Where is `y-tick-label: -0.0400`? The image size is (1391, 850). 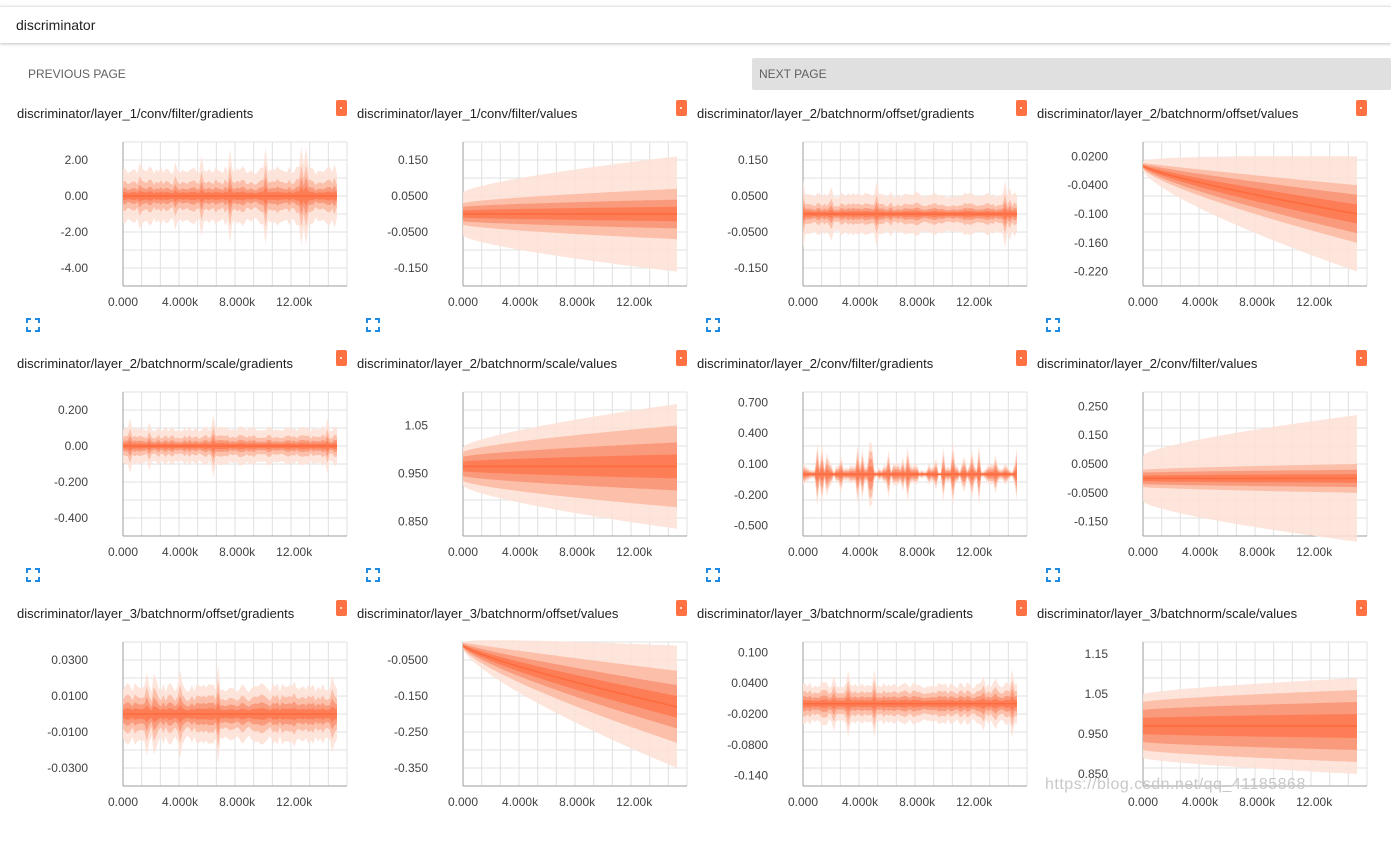
y-tick-label: -0.0400 is located at coordinates (1087, 185).